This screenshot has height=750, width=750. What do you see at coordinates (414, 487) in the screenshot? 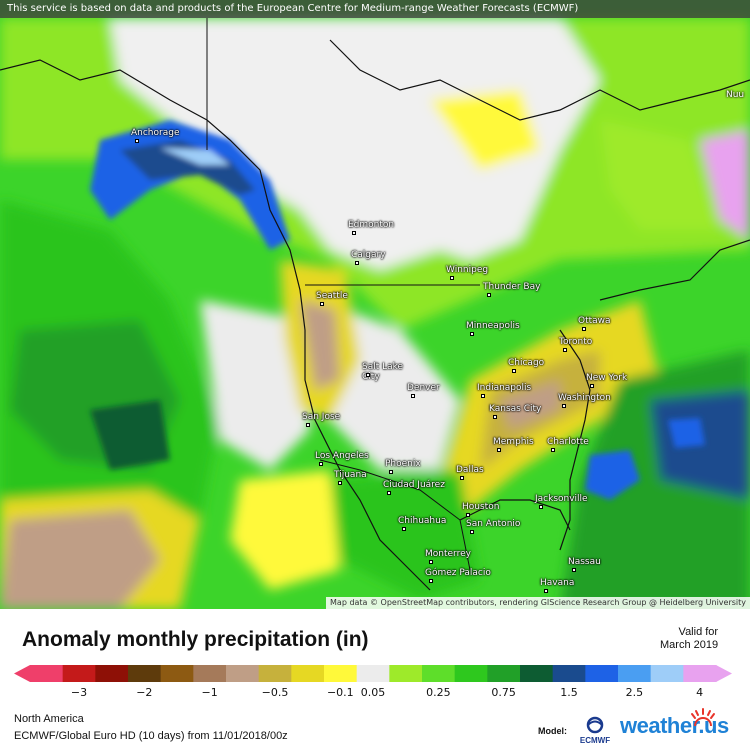
I see `city-label: Ciudad Juárez` at bounding box center [414, 487].